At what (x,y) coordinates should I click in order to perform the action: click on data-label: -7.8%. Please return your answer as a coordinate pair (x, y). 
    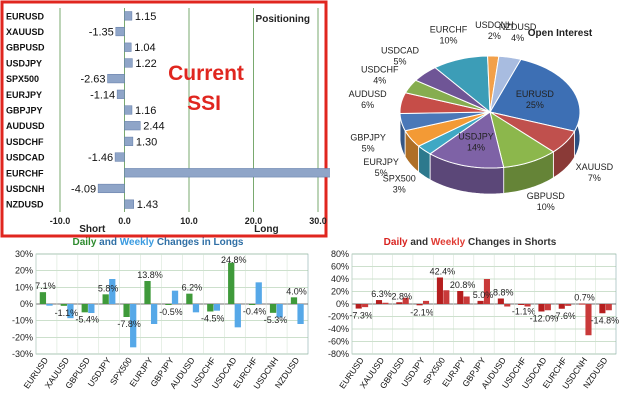
    Looking at the image, I should click on (129, 324).